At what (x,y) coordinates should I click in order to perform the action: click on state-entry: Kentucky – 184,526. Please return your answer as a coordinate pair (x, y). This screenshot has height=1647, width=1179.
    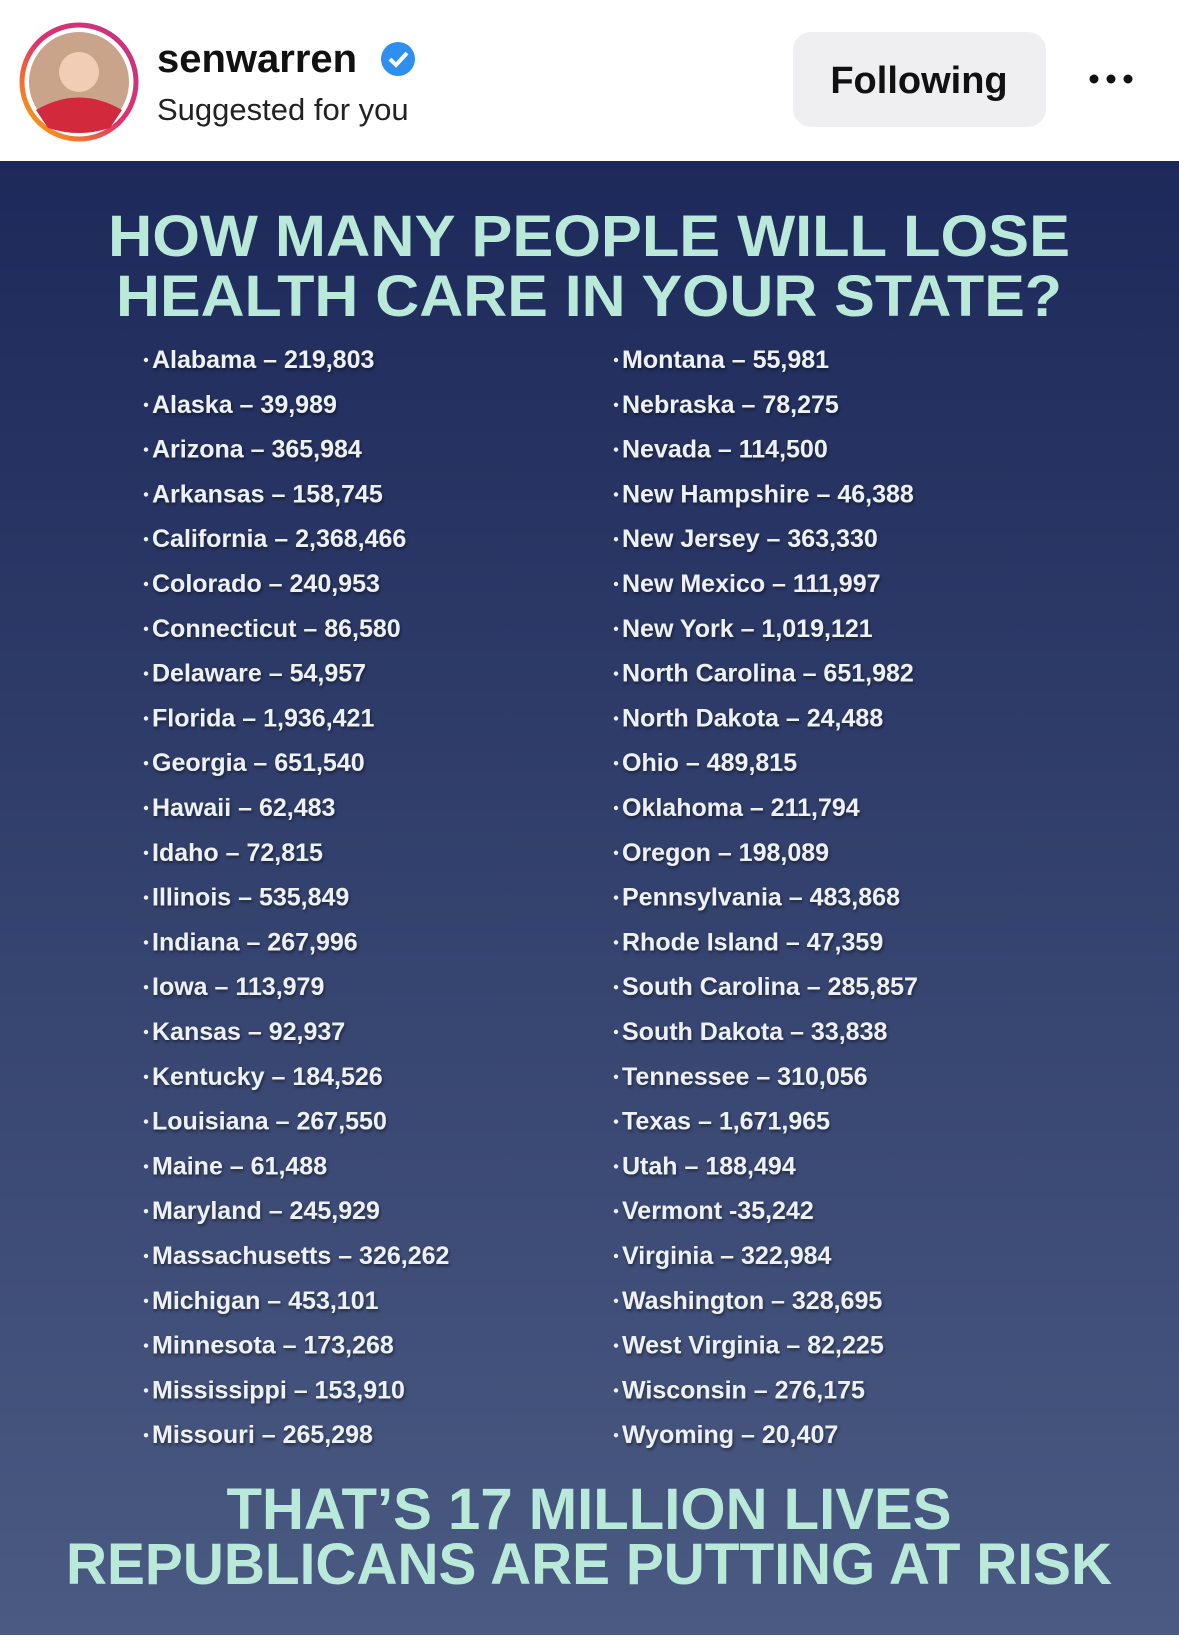
    Looking at the image, I should click on (267, 1077).